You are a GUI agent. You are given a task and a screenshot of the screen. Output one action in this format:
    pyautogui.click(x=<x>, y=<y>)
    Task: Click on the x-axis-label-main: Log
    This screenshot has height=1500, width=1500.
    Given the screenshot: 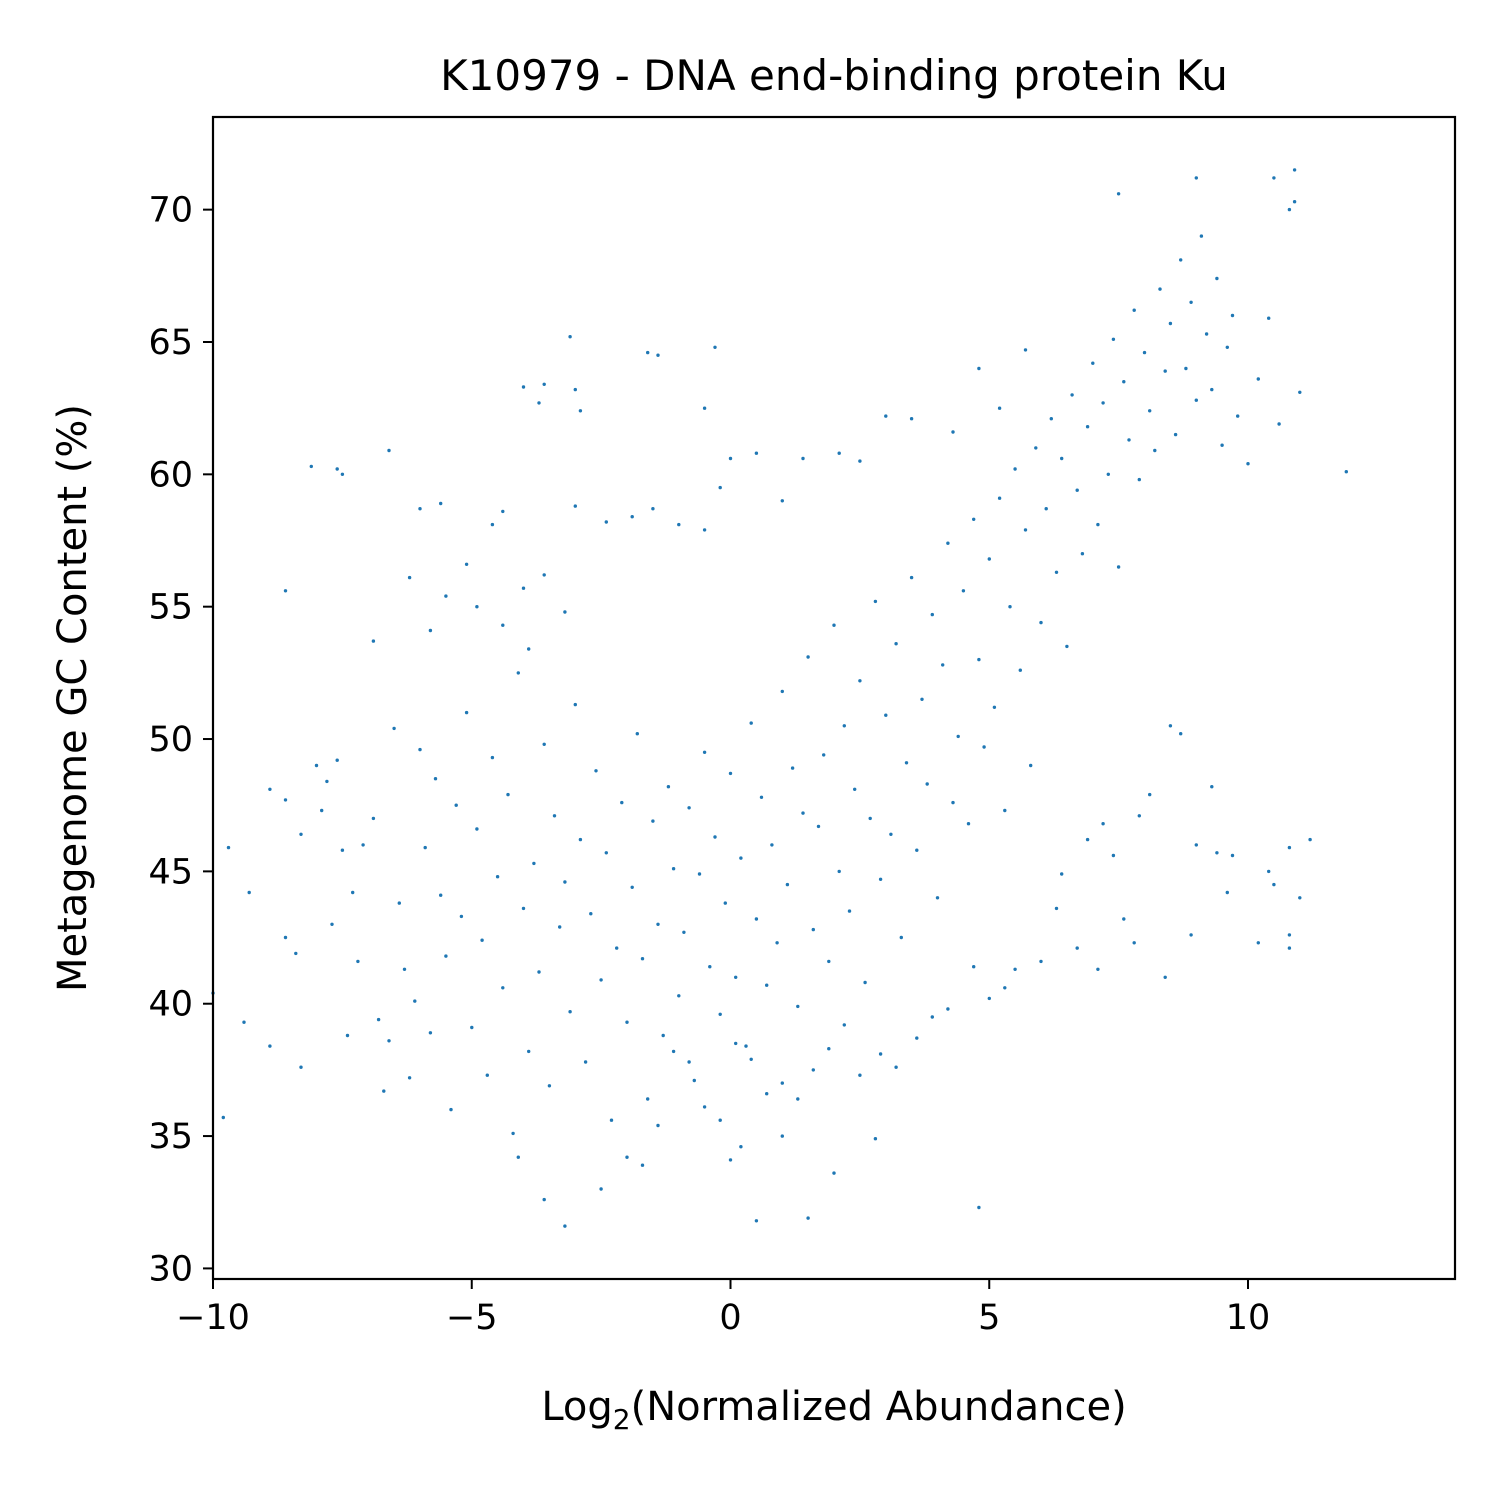 What is the action you would take?
    pyautogui.click(x=576, y=1407)
    